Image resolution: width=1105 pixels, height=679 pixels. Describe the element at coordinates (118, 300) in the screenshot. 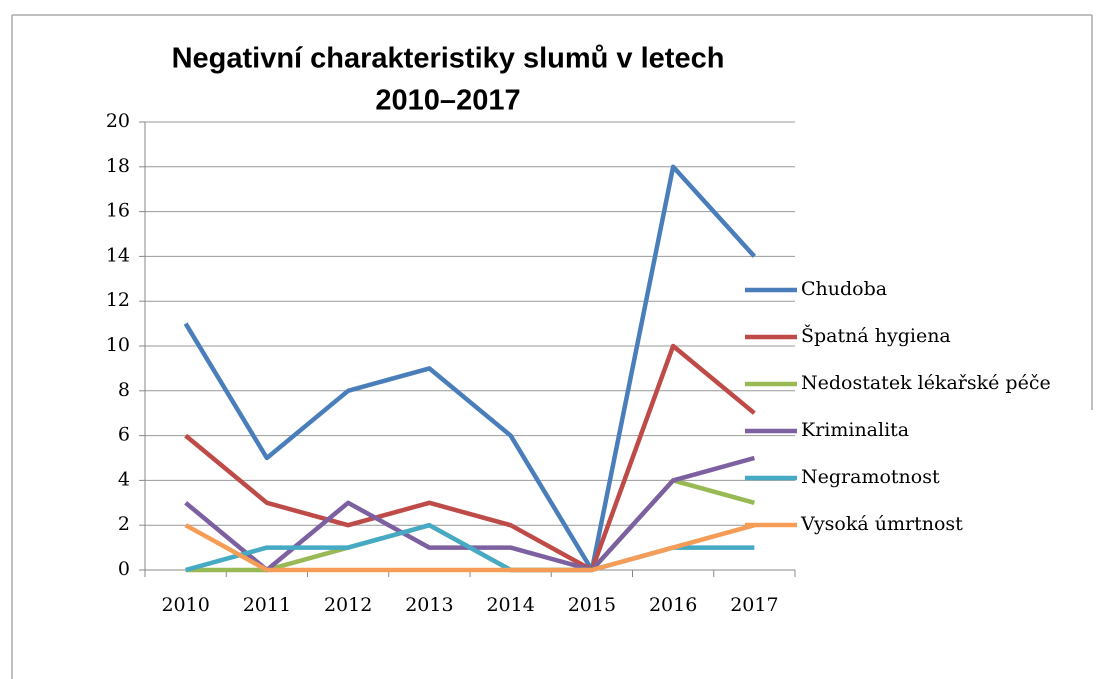

I see `y-tick-label: 12` at that location.